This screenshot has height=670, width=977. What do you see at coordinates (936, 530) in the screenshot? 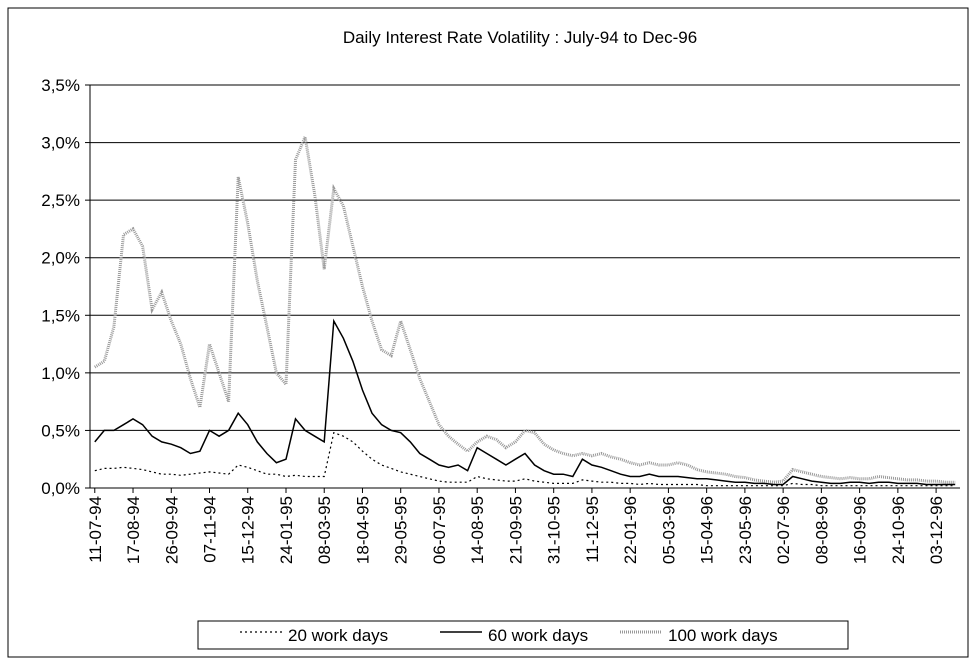
I see `x-tick-label: 03-12-96` at bounding box center [936, 530].